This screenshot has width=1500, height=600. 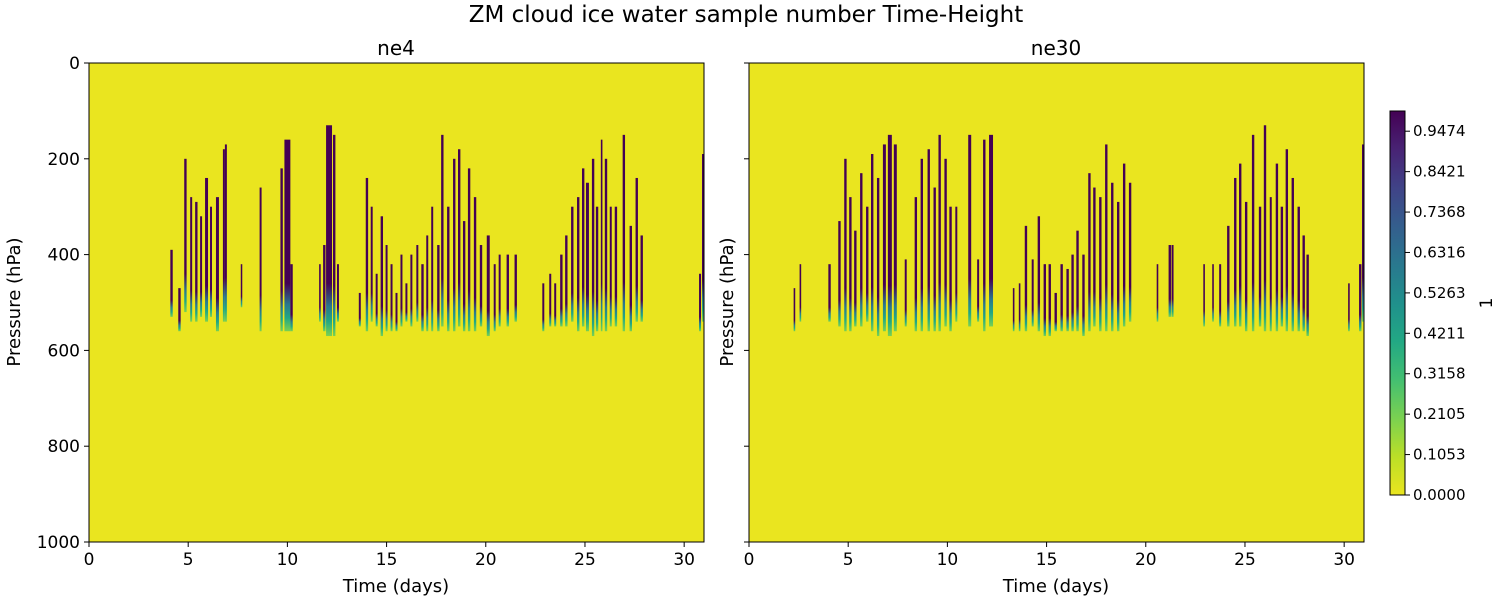 What do you see at coordinates (58, 543) in the screenshot?
I see `y-tick-label: 1000` at bounding box center [58, 543].